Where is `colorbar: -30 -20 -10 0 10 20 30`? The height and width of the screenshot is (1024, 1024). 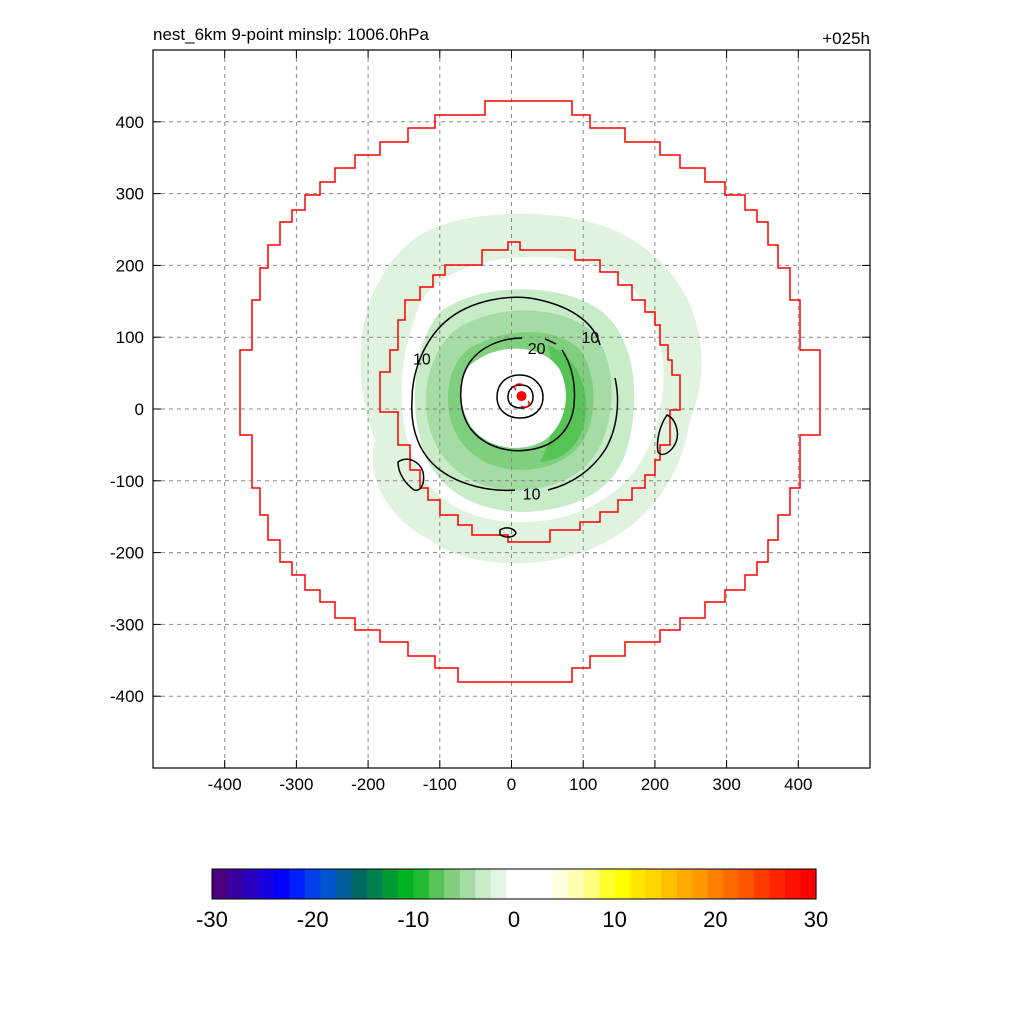
colorbar: -30 -20 -10 0 10 20 30 is located at coordinates (512, 900).